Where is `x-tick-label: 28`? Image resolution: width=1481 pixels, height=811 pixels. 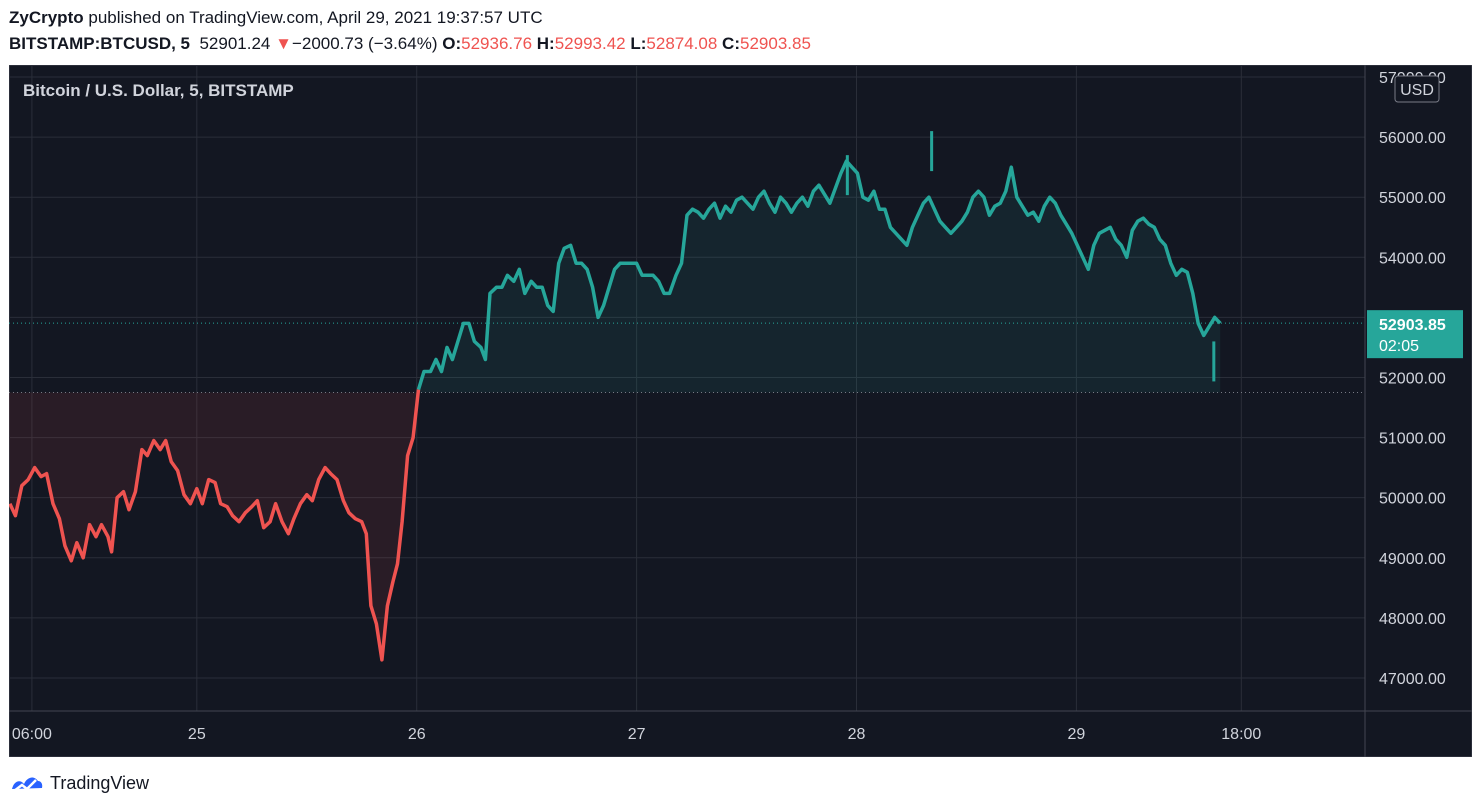 x-tick-label: 28 is located at coordinates (857, 734).